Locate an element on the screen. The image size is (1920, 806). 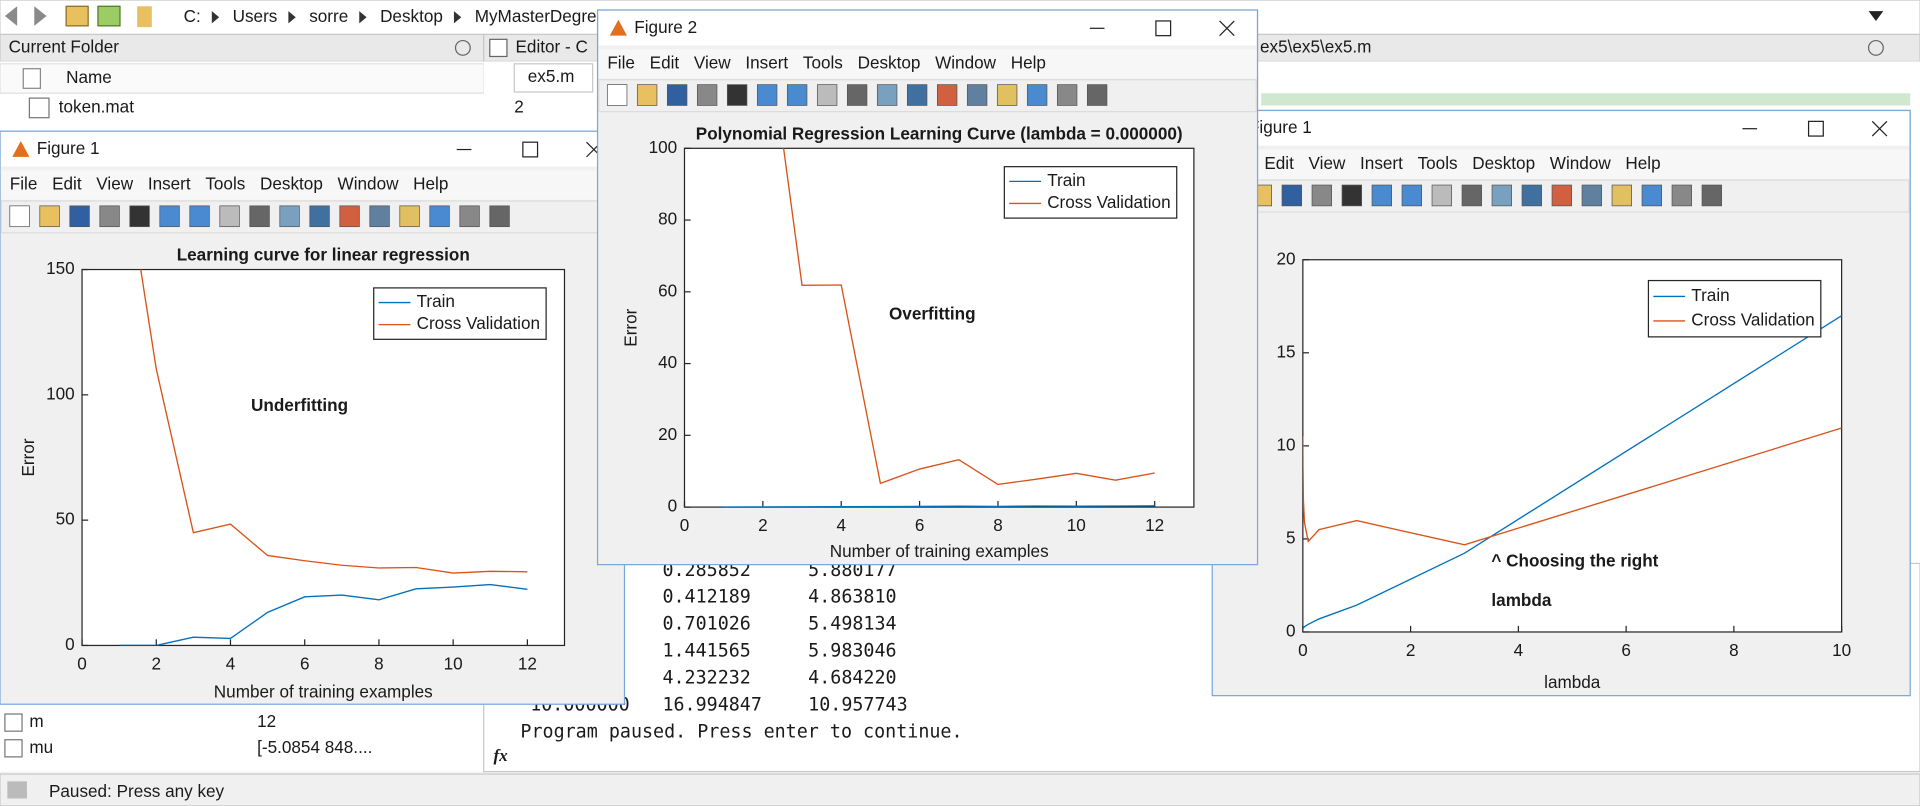
tab-label: ex5.m is located at coordinates (551, 76).